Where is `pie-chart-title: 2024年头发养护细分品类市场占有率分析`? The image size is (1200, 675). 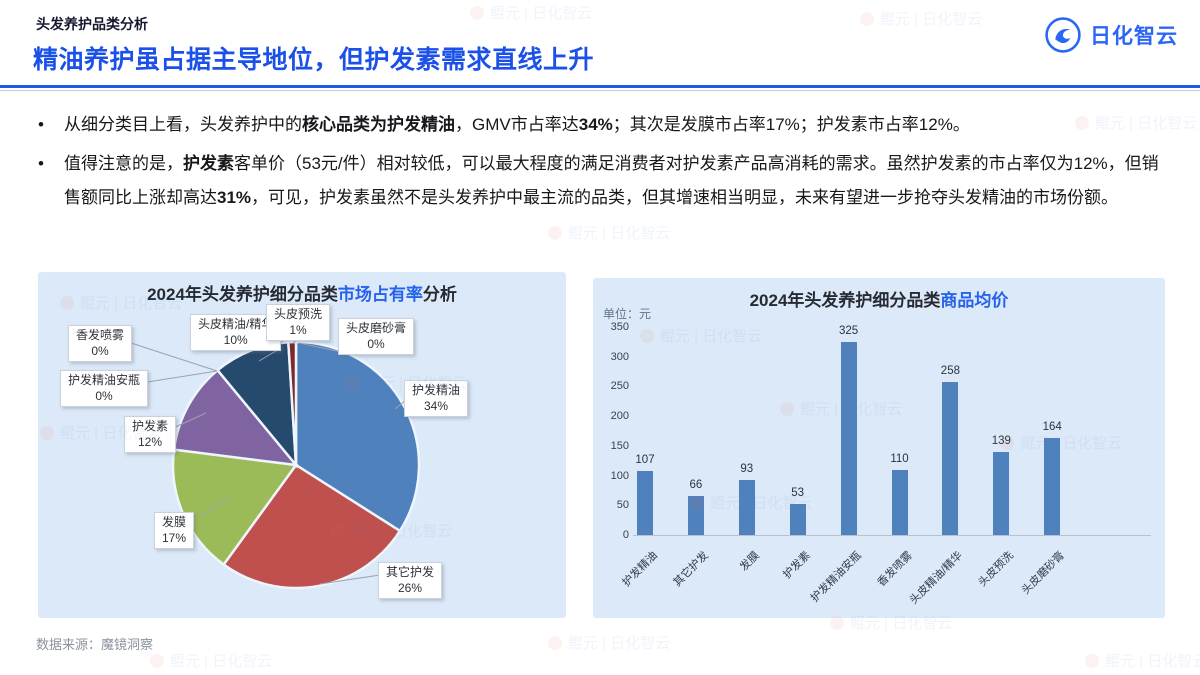
pie-chart-title: 2024年头发养护细分品类市场占有率分析 is located at coordinates (302, 292).